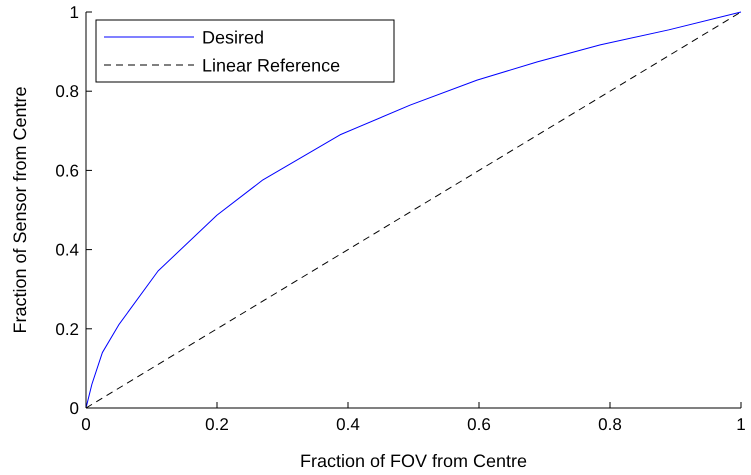 The image size is (751, 475). Describe the element at coordinates (414, 461) in the screenshot. I see `x-axis-title: Fraction of FOV from Centre` at that location.